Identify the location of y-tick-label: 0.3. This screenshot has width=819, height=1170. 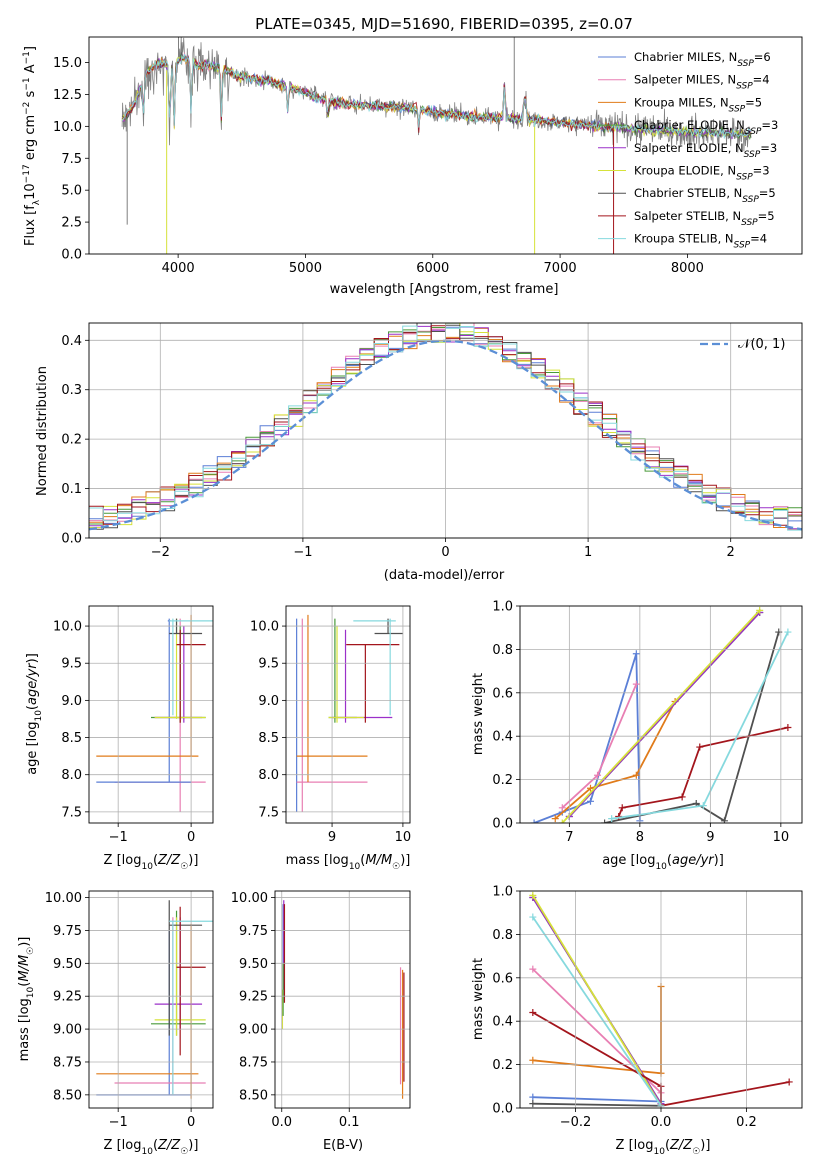
(71, 390).